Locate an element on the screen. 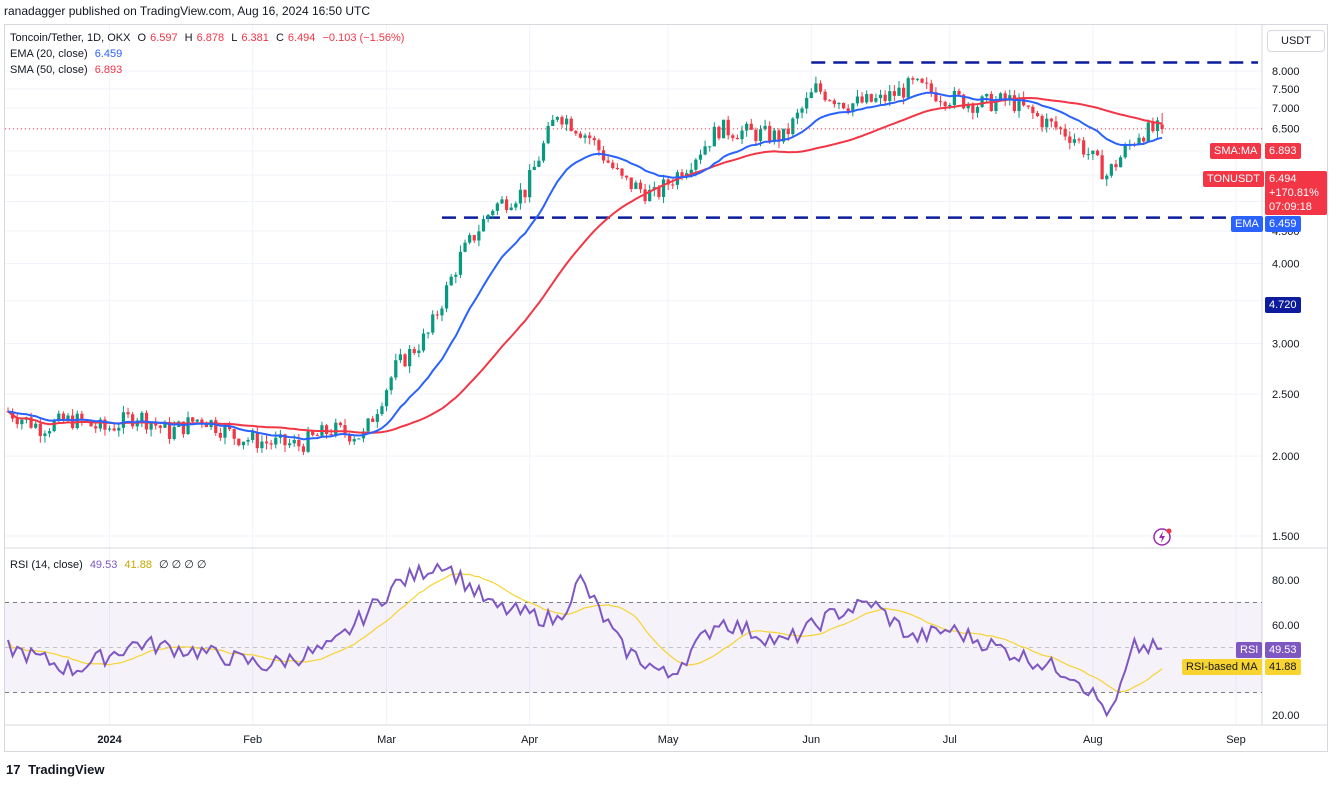 The width and height of the screenshot is (1336, 785). time-axis-tick: Feb is located at coordinates (252, 740).